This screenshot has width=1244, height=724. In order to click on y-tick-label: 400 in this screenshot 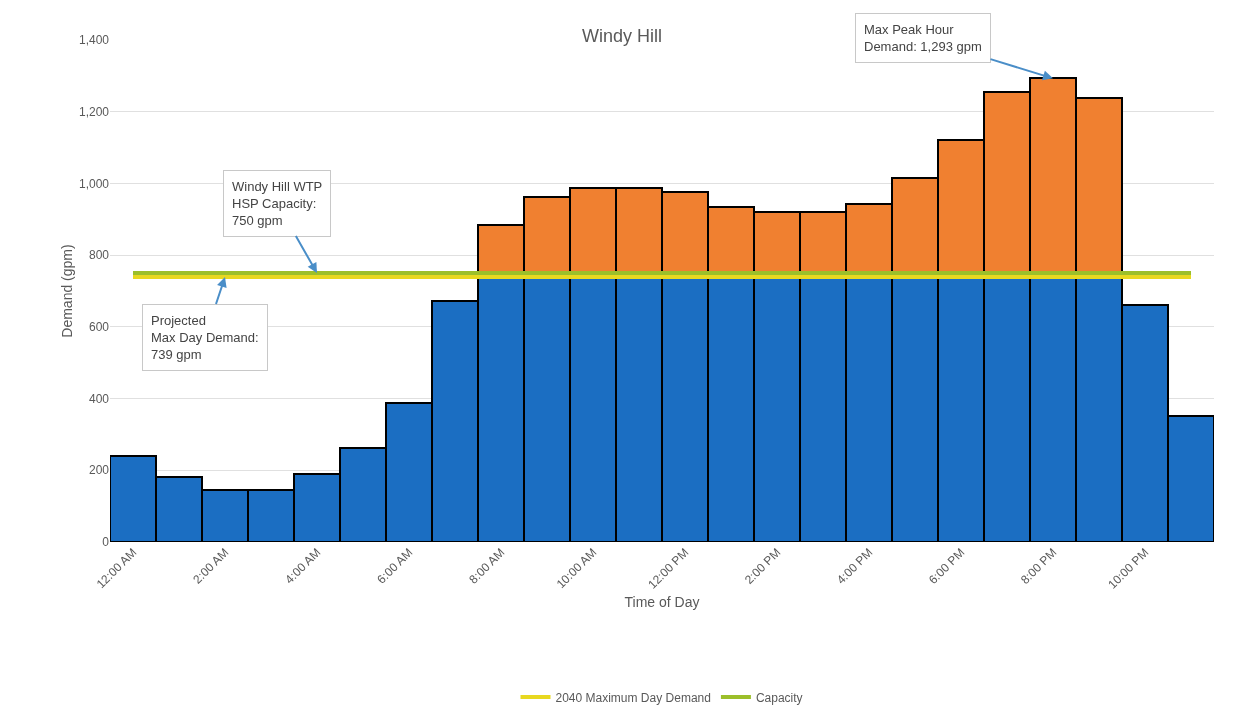, I will do `click(99, 398)`.